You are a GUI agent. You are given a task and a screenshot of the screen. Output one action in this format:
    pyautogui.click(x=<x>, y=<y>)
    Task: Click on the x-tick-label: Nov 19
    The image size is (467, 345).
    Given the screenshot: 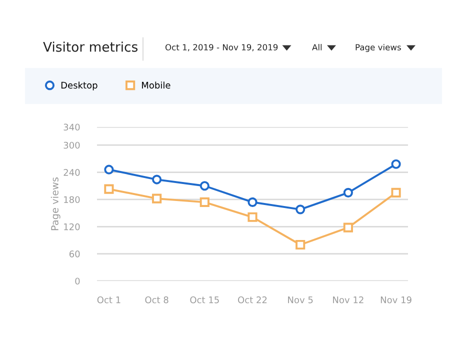 What is the action you would take?
    pyautogui.click(x=396, y=300)
    